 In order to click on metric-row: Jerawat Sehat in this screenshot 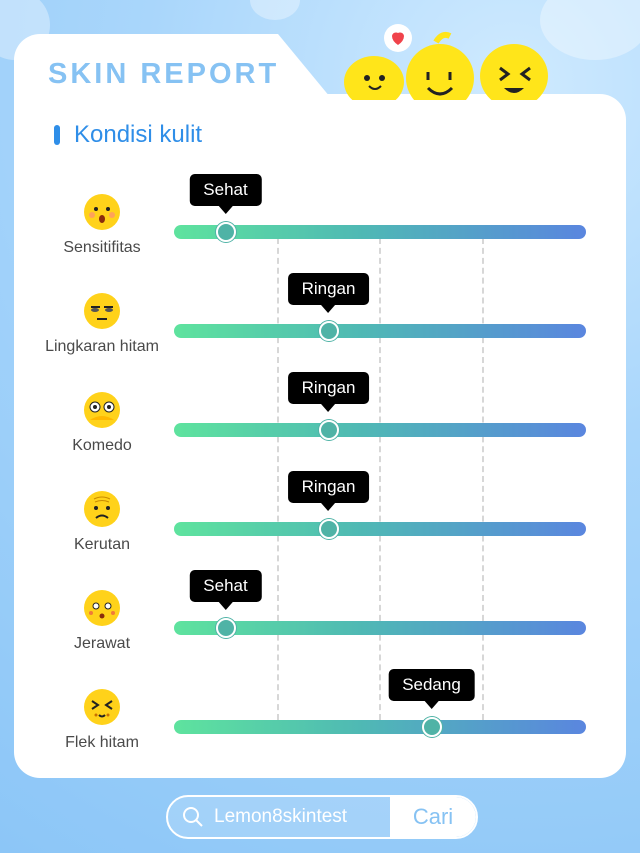, I will do `click(320, 621)`.